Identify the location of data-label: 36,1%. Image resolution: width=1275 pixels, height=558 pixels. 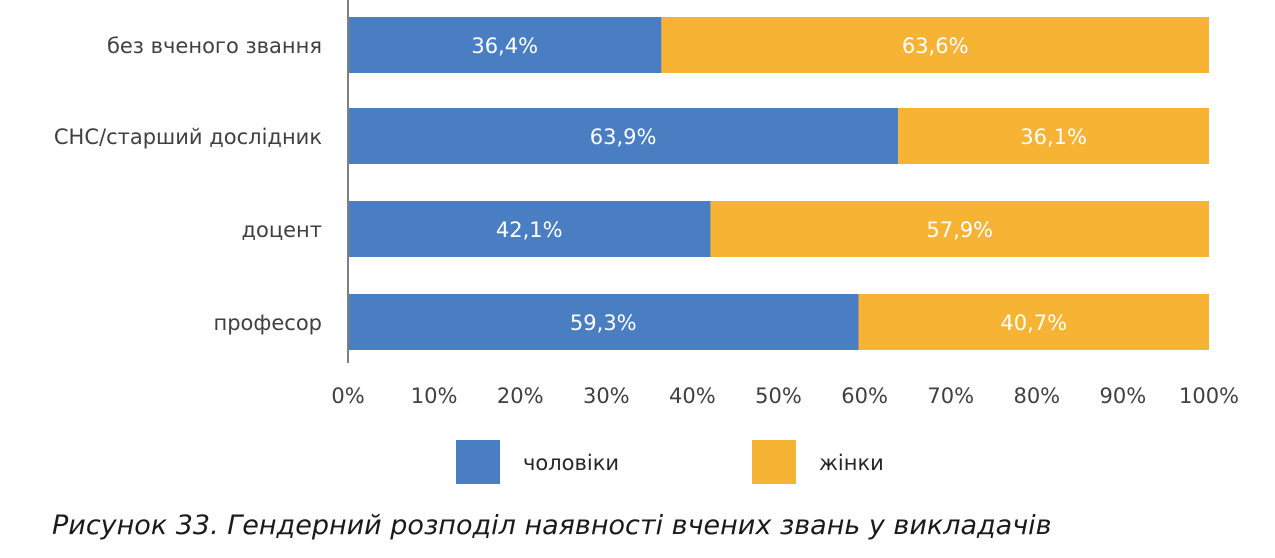
(1053, 137).